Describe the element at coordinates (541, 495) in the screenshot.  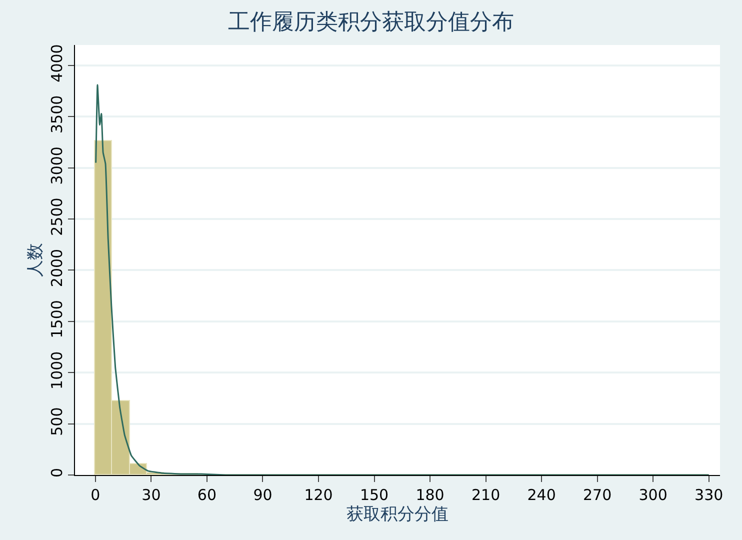
I see `x-tick-label: 240` at that location.